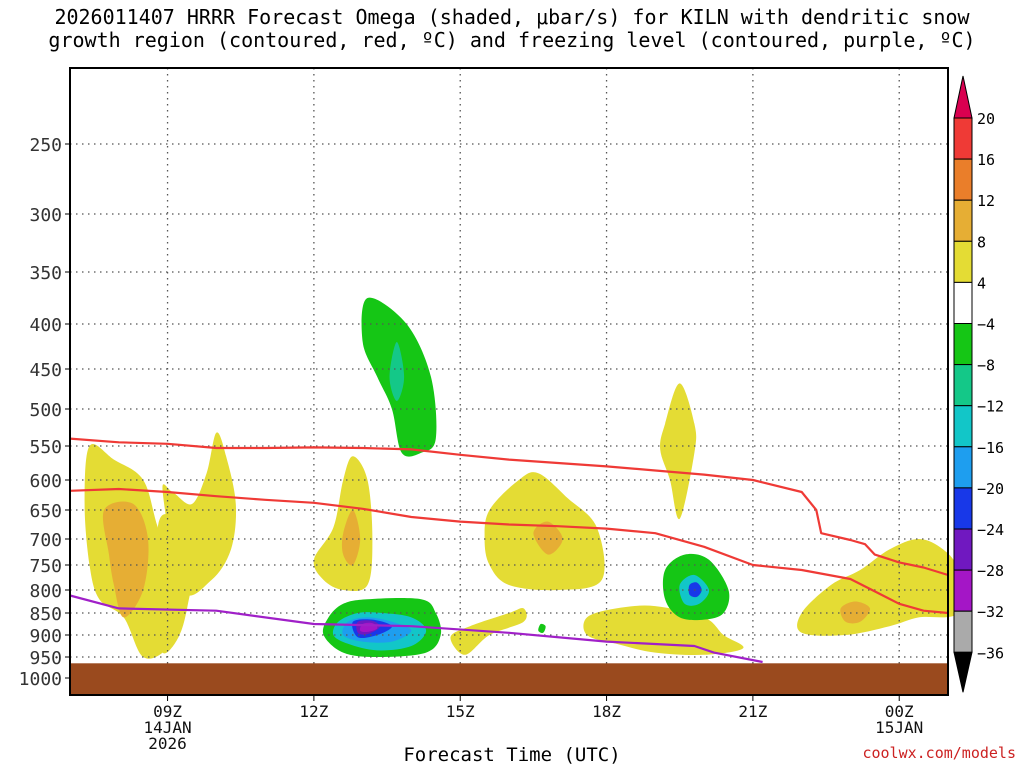 The width and height of the screenshot is (1024, 768). I want to click on y-tick-label: 750, so click(45, 566).